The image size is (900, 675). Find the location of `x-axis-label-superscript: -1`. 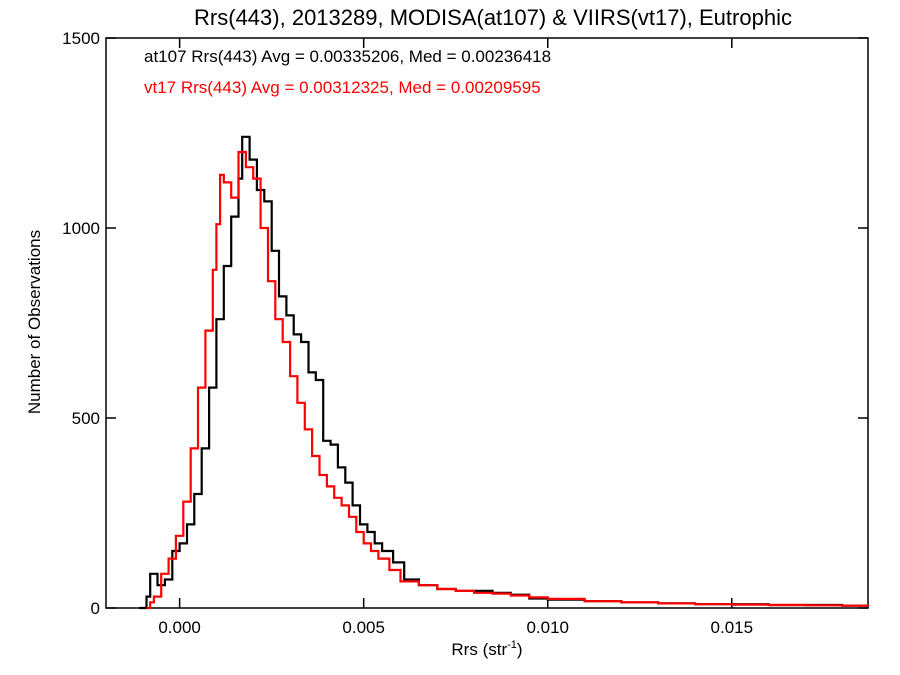

x-axis-label-superscript: -1 is located at coordinates (512, 645).